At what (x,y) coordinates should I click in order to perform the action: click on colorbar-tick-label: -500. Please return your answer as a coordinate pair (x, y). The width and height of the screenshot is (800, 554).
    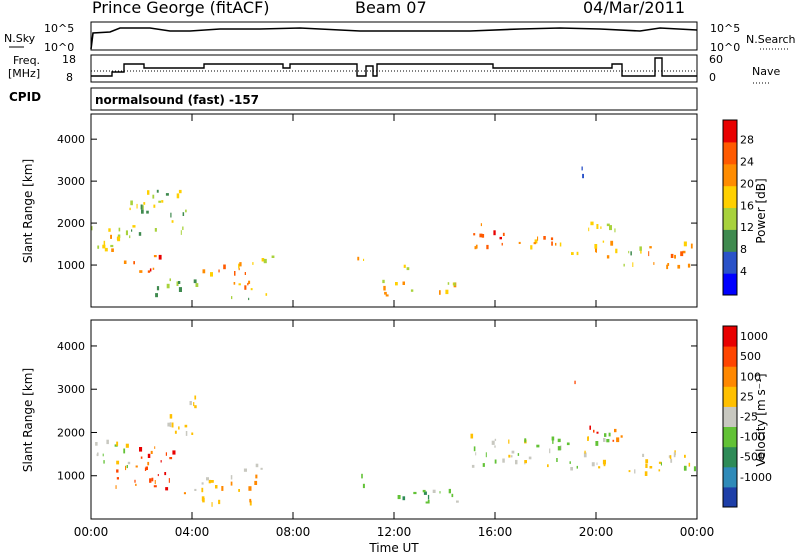
    Looking at the image, I should click on (752, 457).